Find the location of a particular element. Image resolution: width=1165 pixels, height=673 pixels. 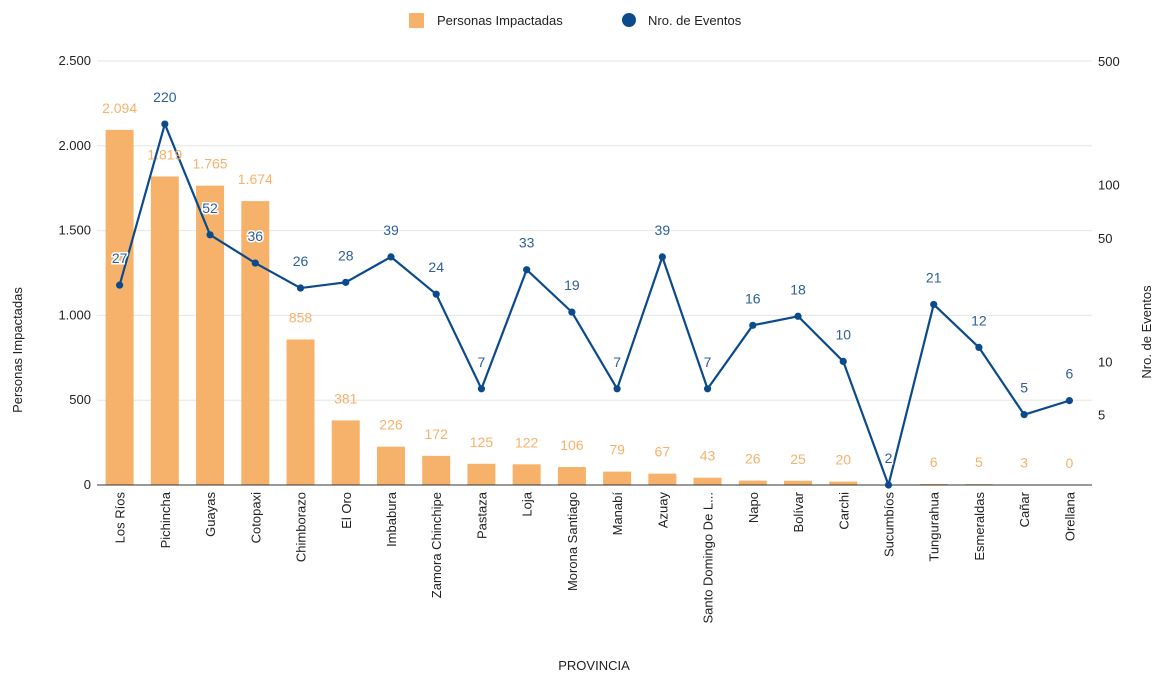

legend-bar-swatch is located at coordinates (416, 20).